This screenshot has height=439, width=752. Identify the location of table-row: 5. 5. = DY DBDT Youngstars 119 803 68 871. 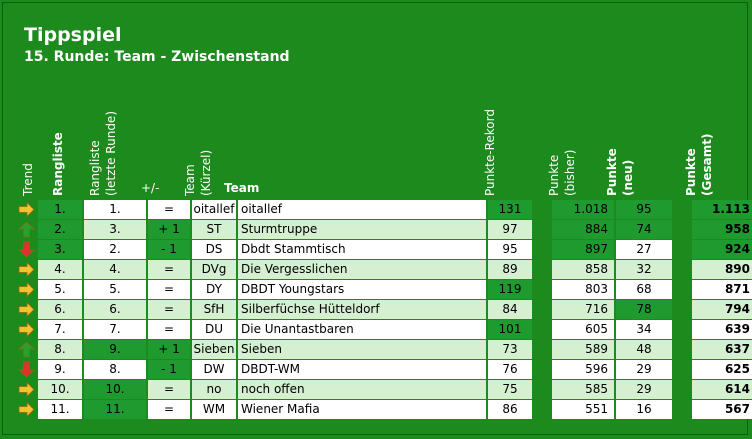
(385, 289).